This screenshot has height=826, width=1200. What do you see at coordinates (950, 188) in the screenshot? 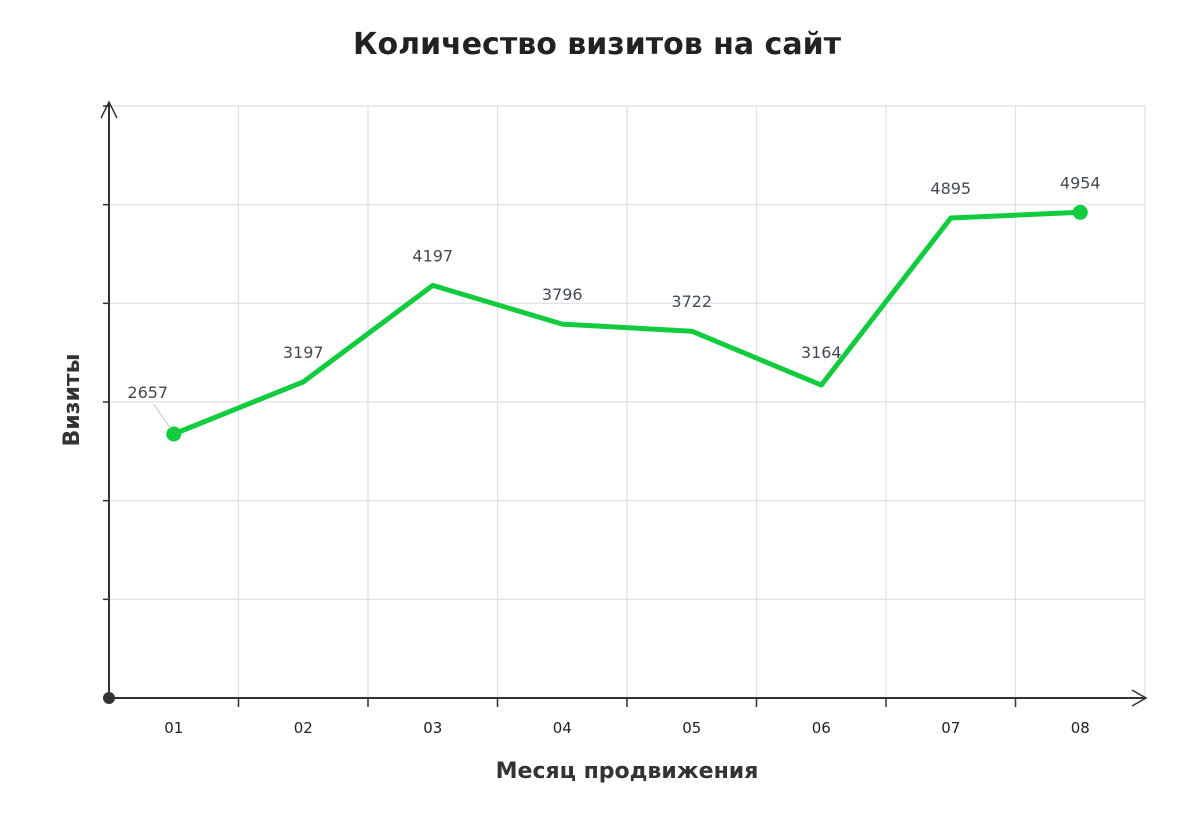
I see `data-label: 4895` at bounding box center [950, 188].